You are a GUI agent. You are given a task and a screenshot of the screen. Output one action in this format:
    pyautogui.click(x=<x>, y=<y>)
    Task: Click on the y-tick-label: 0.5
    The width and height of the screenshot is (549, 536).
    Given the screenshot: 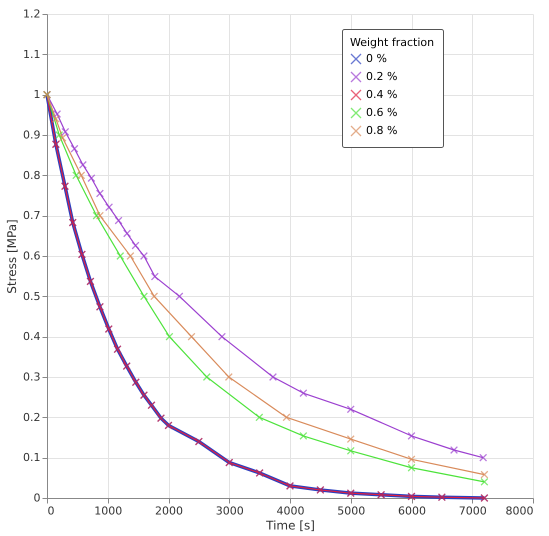 What is the action you would take?
    pyautogui.click(x=31, y=296)
    